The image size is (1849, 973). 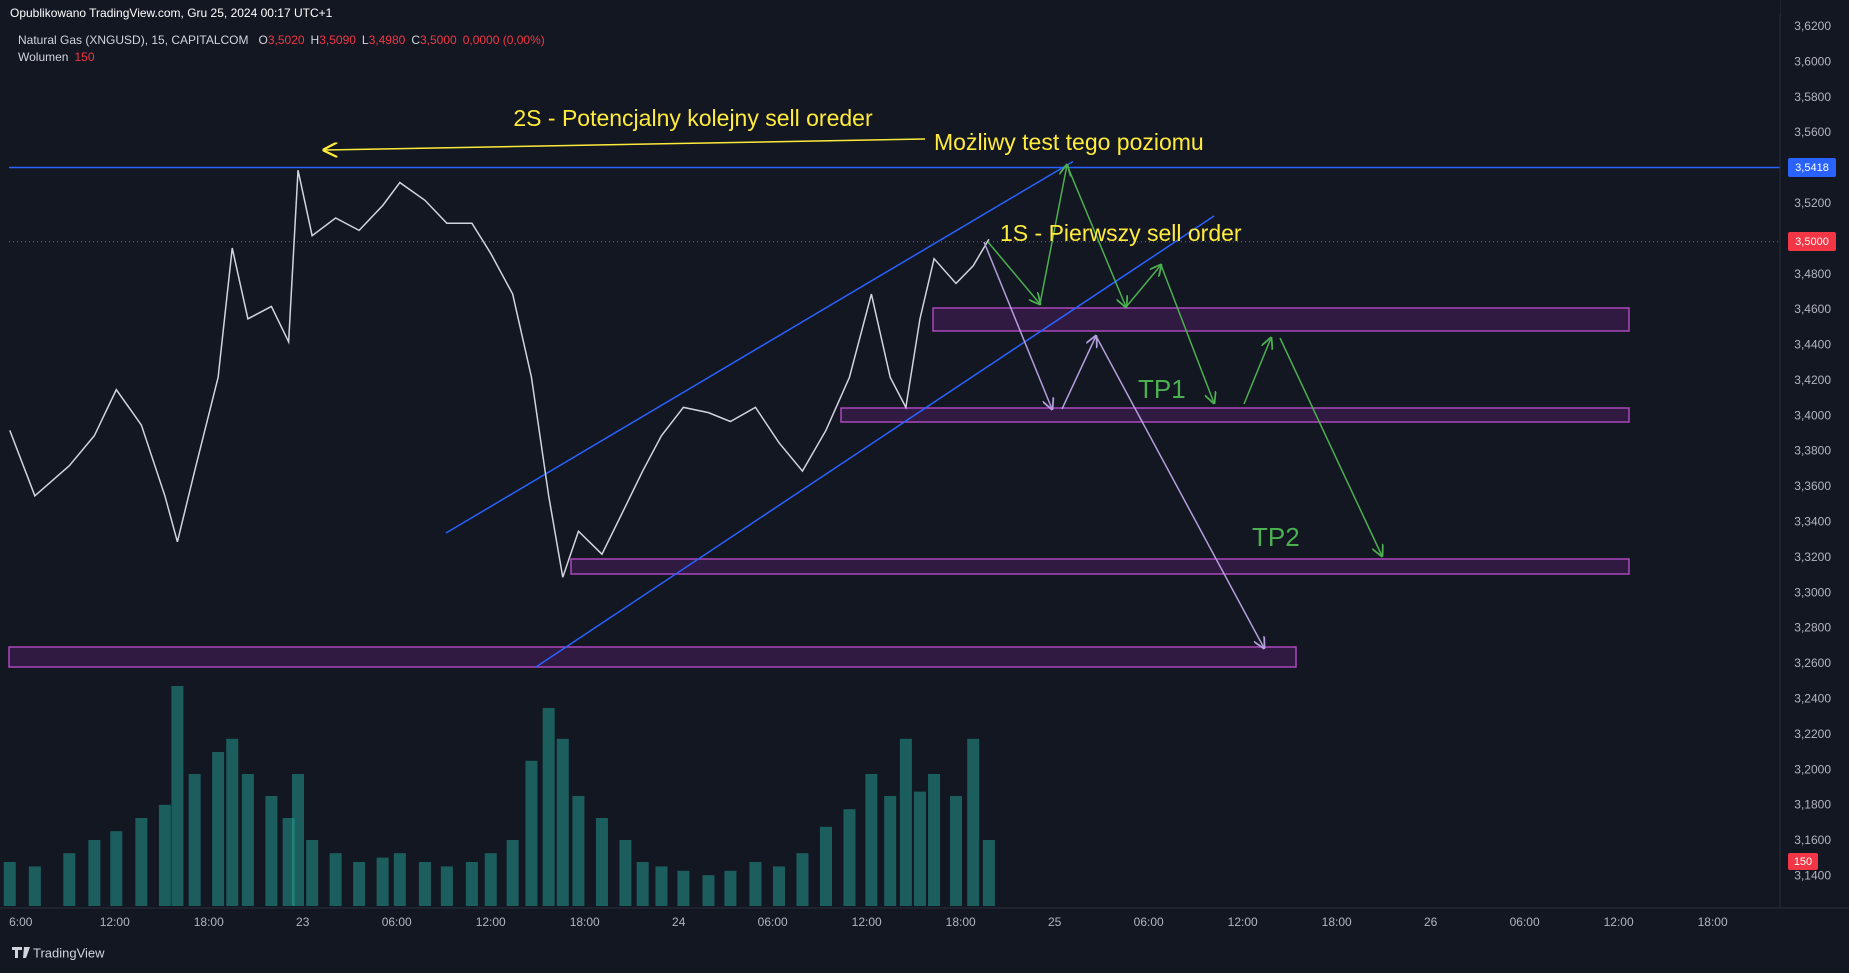 What do you see at coordinates (1812, 840) in the screenshot?
I see `y-tick-label: 3,1600` at bounding box center [1812, 840].